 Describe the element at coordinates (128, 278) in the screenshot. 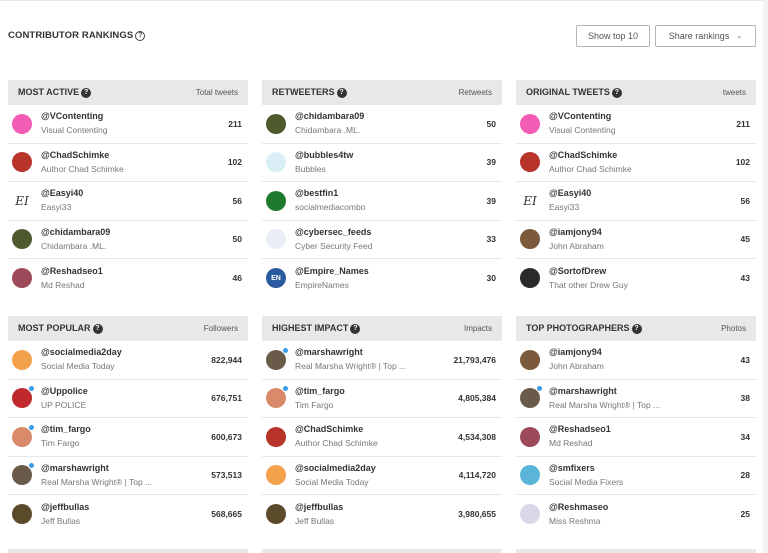

I see `ranking-row: @Reshadseo1 Md Reshad 46` at that location.